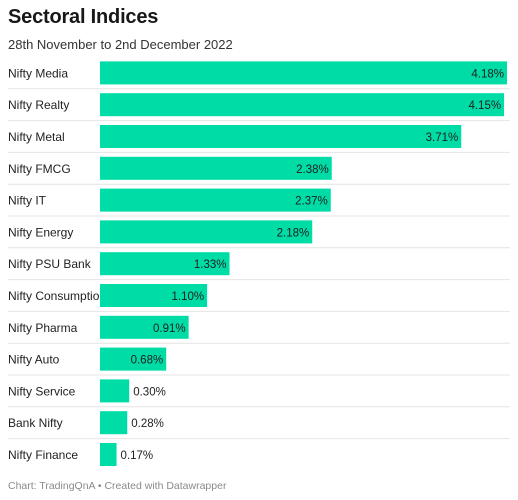 The height and width of the screenshot is (500, 518). What do you see at coordinates (169, 329) in the screenshot?
I see `value-label: 0.91%` at bounding box center [169, 329].